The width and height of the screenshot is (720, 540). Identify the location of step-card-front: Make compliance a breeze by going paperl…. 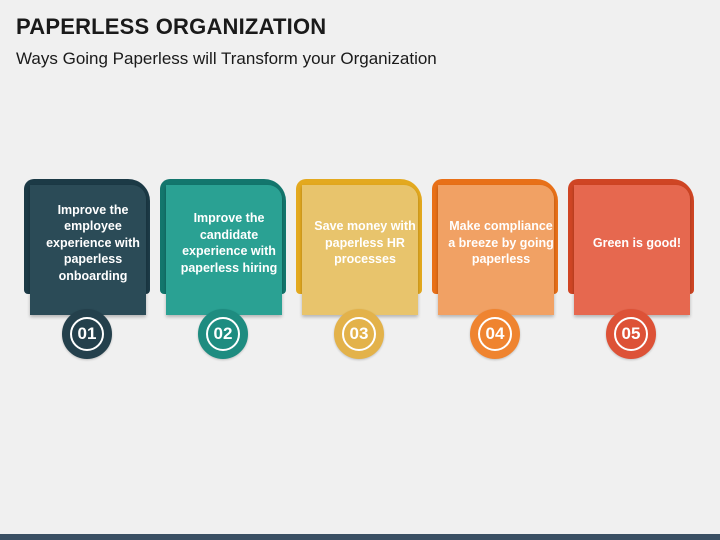
(496, 250).